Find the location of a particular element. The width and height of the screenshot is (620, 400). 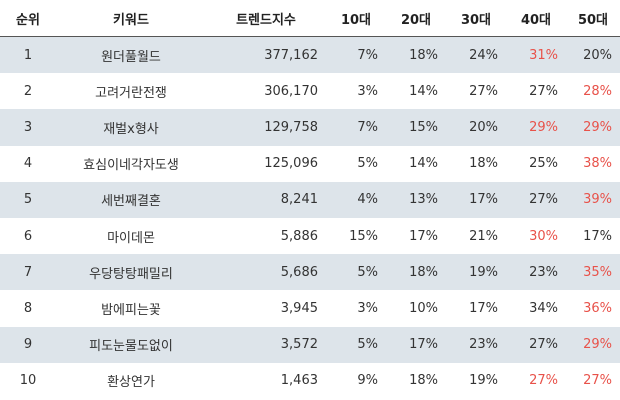

rank-cell: 4 is located at coordinates (28, 164).